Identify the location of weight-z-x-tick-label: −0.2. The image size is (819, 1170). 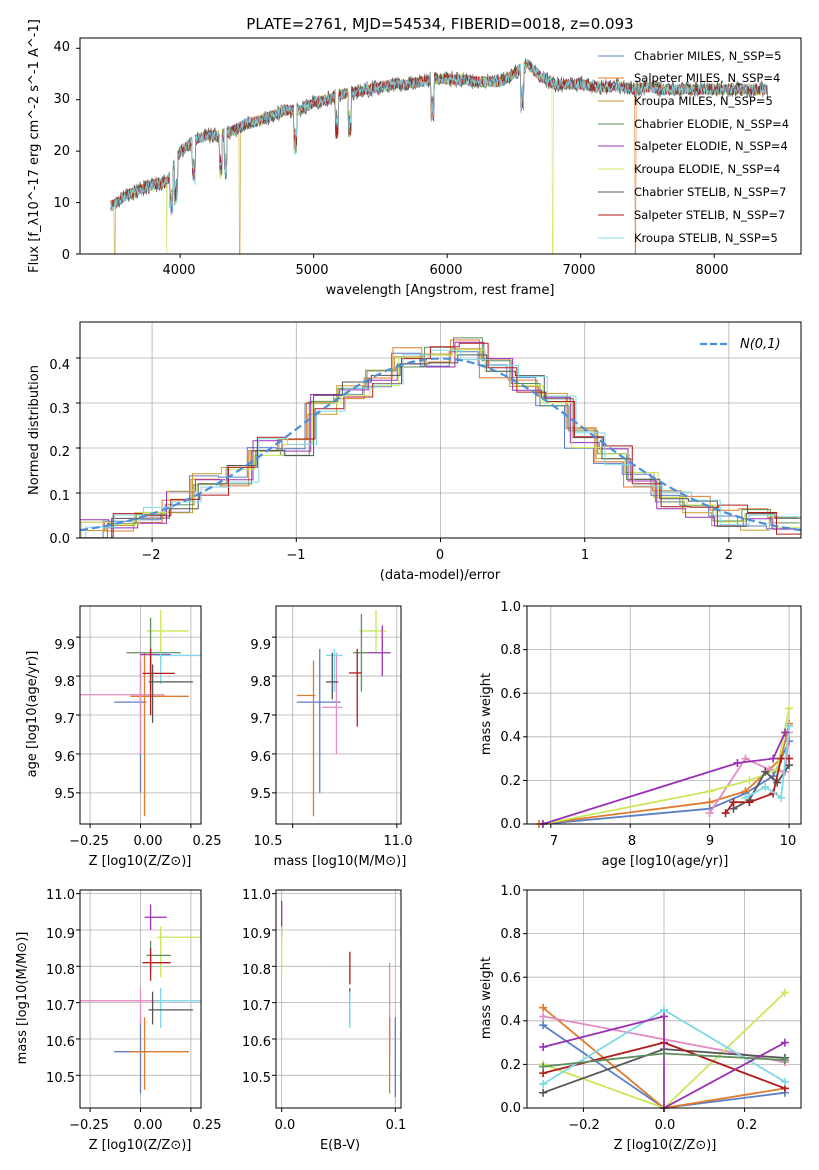
(584, 1125).